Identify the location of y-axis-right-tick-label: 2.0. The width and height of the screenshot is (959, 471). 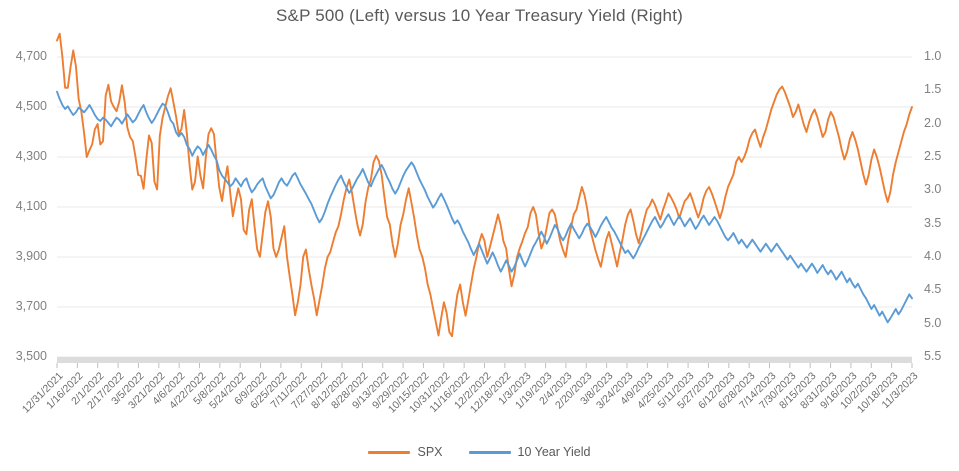
(933, 122).